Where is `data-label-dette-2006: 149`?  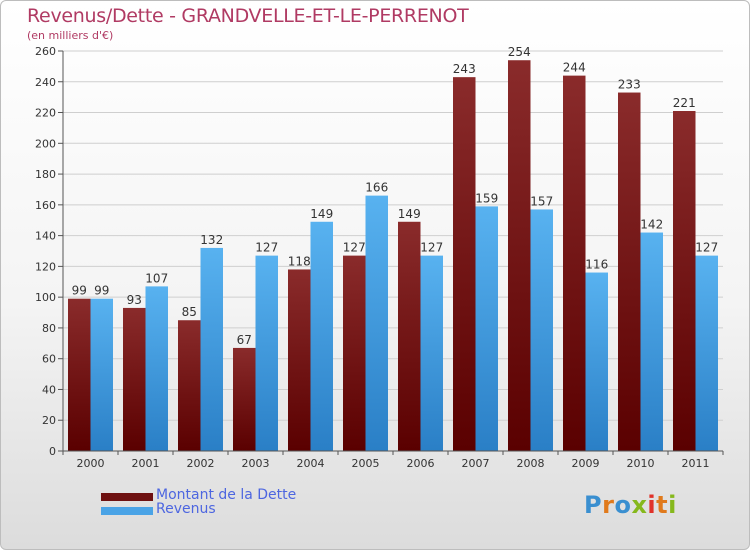
data-label-dette-2006: 149 is located at coordinates (409, 214).